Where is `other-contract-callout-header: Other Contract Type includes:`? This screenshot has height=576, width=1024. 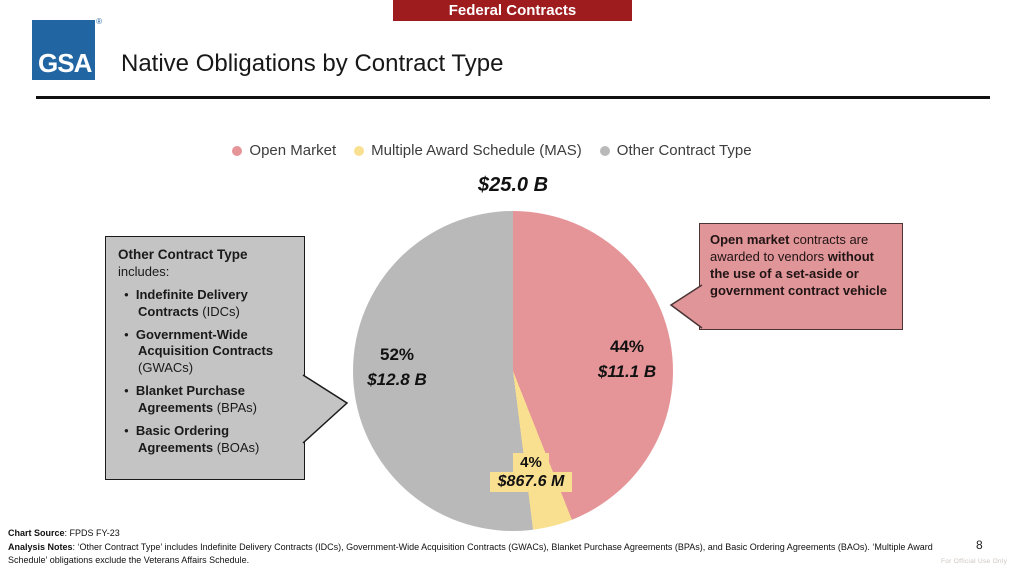
other-contract-callout-header: Other Contract Type includes: is located at coordinates (206, 263).